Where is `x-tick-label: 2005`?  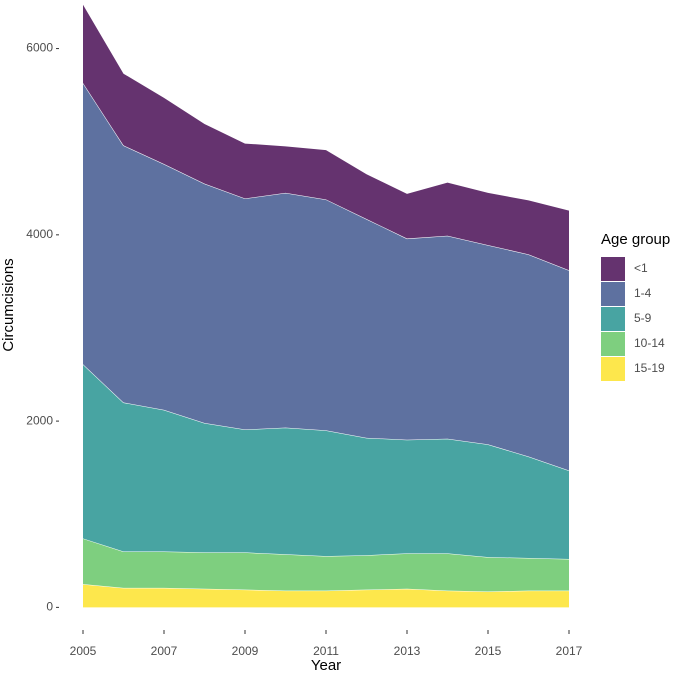 x-tick-label: 2005 is located at coordinates (83, 651).